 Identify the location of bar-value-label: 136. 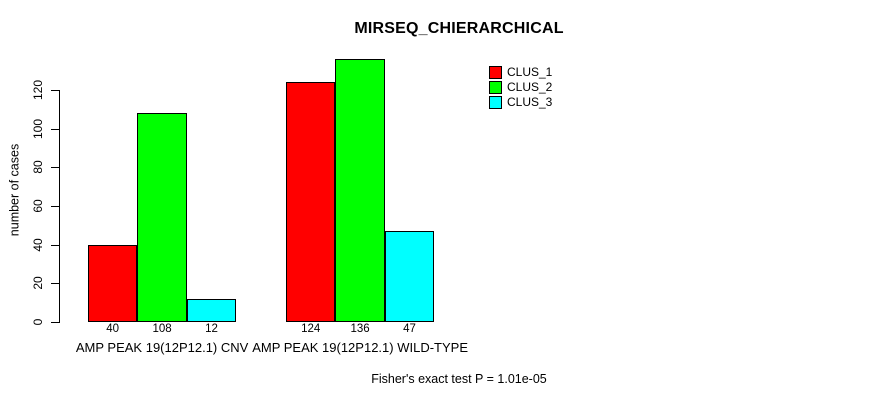
(360, 329).